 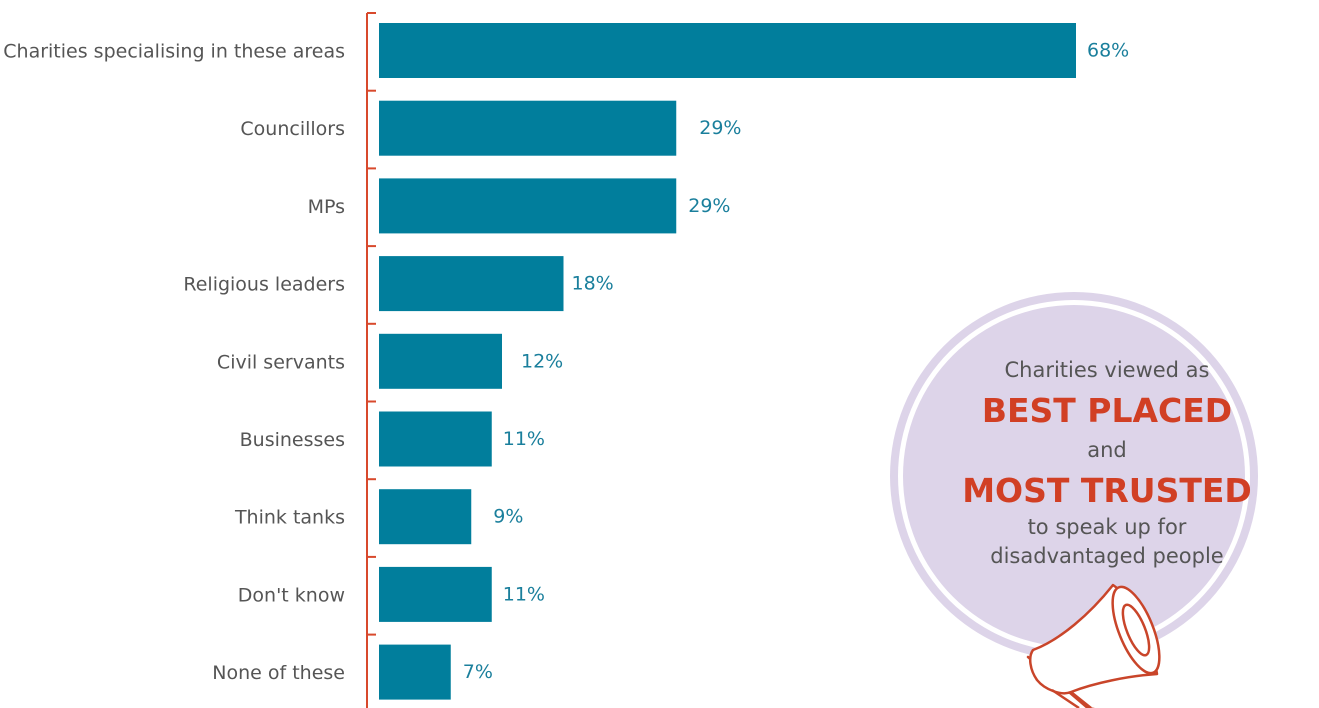 I want to click on callout-line-2: and, so click(x=1107, y=450).